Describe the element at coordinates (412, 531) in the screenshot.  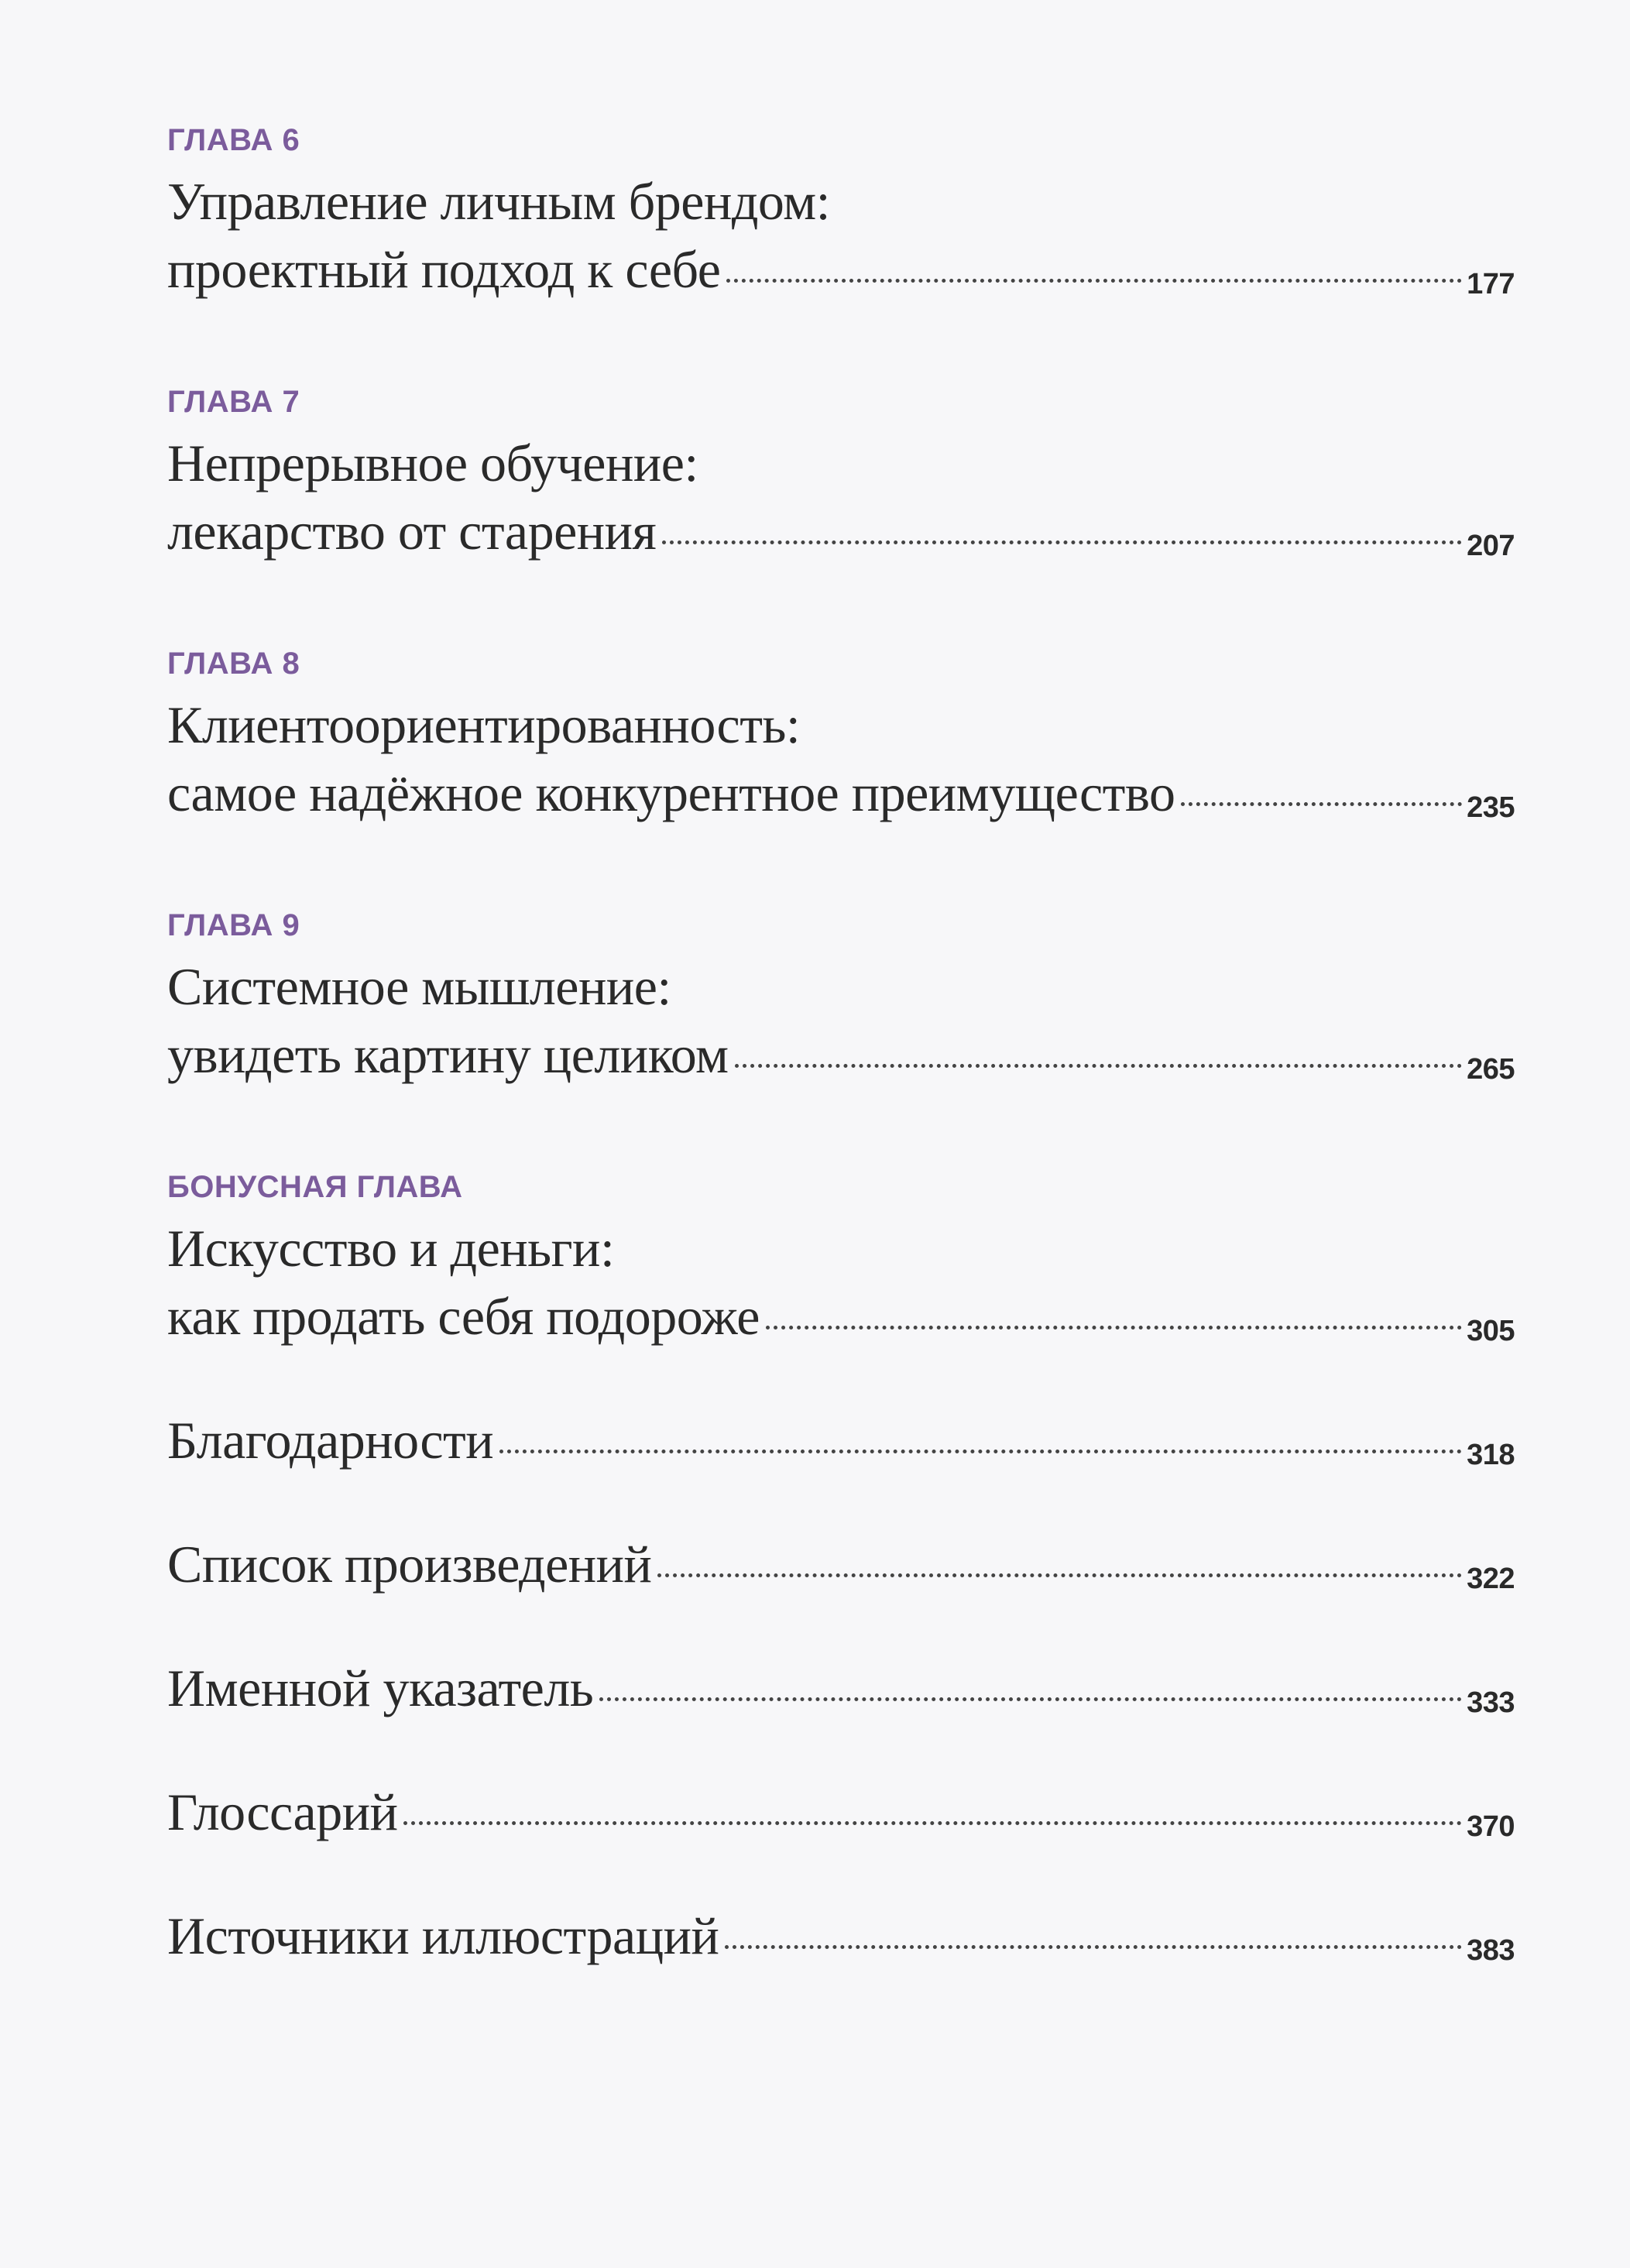
I see `chapter-subtitle: лекарство от старения` at that location.